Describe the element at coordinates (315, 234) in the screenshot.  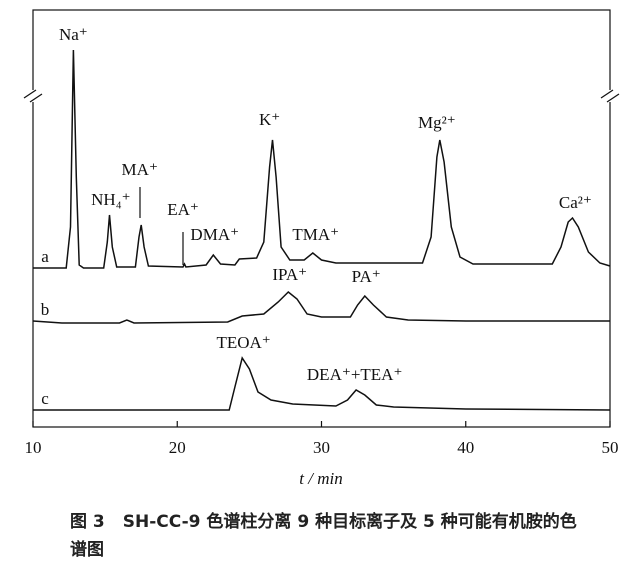
I see `peak-label: TMA⁺` at that location.